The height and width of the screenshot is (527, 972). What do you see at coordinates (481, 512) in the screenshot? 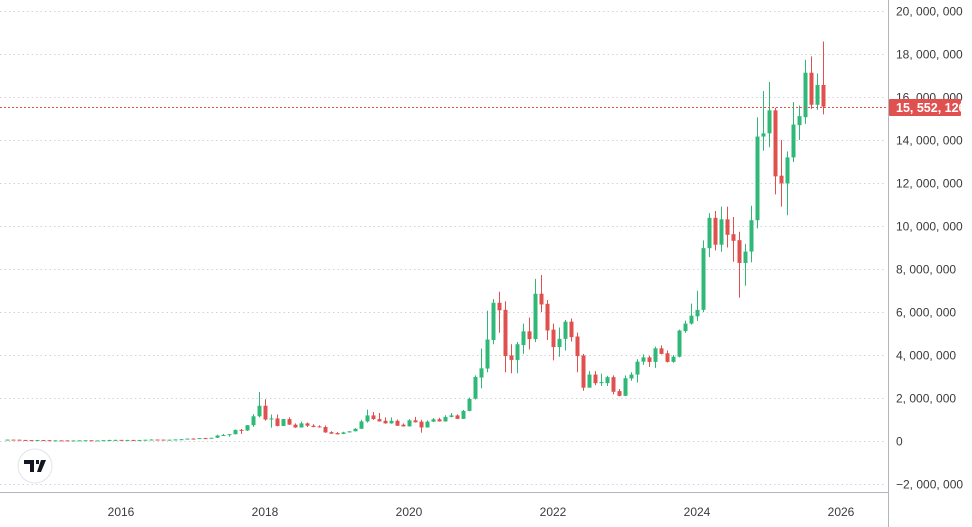
I see `time-axis: 2016 2018 2020 2022 2024 2026` at bounding box center [481, 512].